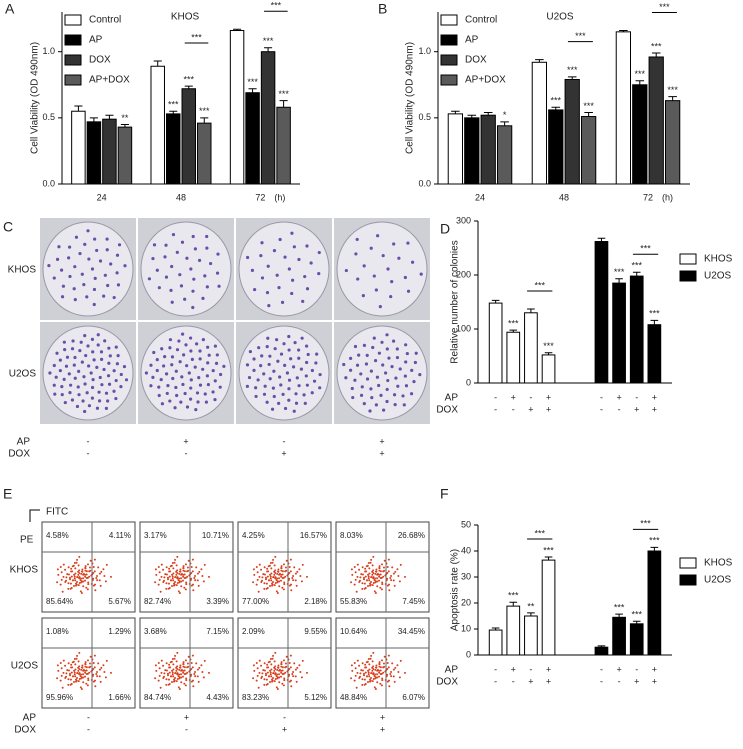 The image size is (743, 749). I want to click on flow-plot, so click(88, 663).